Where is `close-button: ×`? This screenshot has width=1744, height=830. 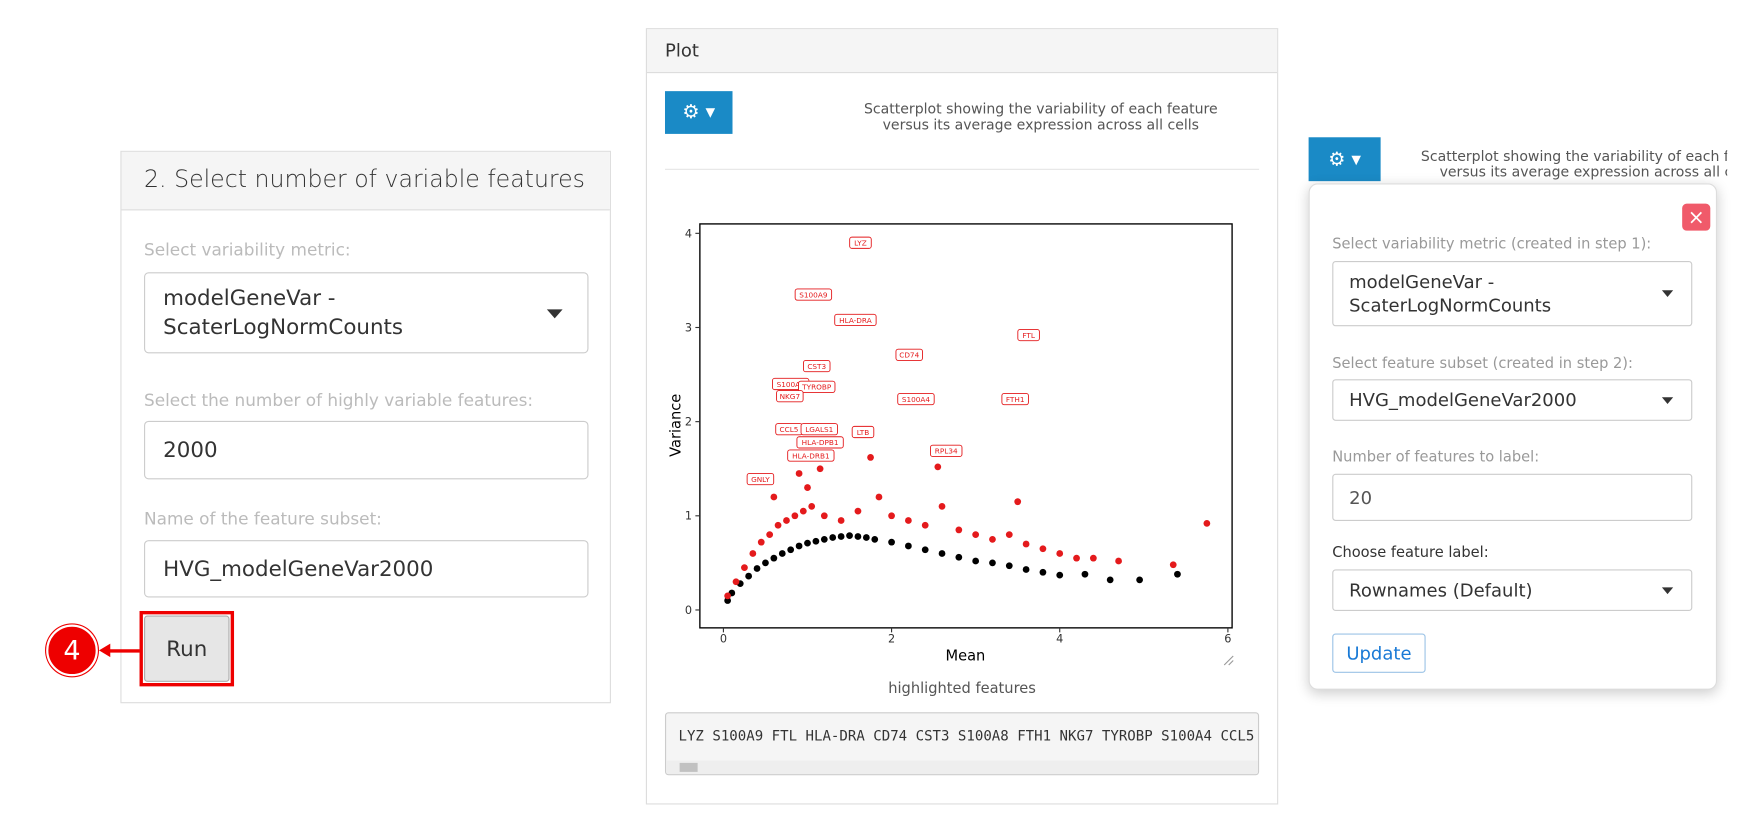 close-button: × is located at coordinates (1696, 217).